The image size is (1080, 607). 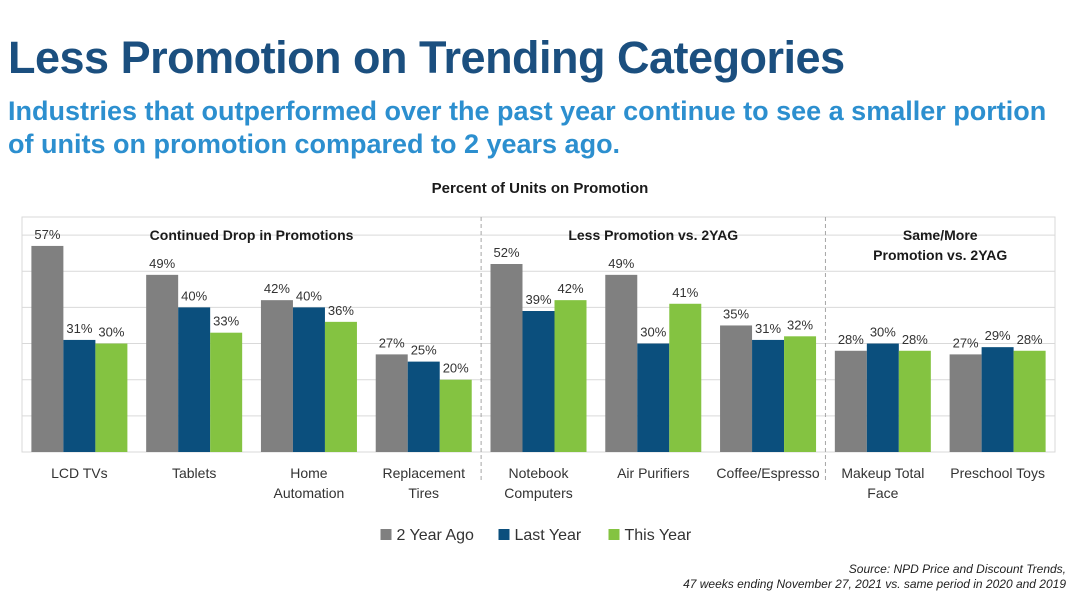 What do you see at coordinates (47, 234) in the screenshot?
I see `bar-value-label: 57%` at bounding box center [47, 234].